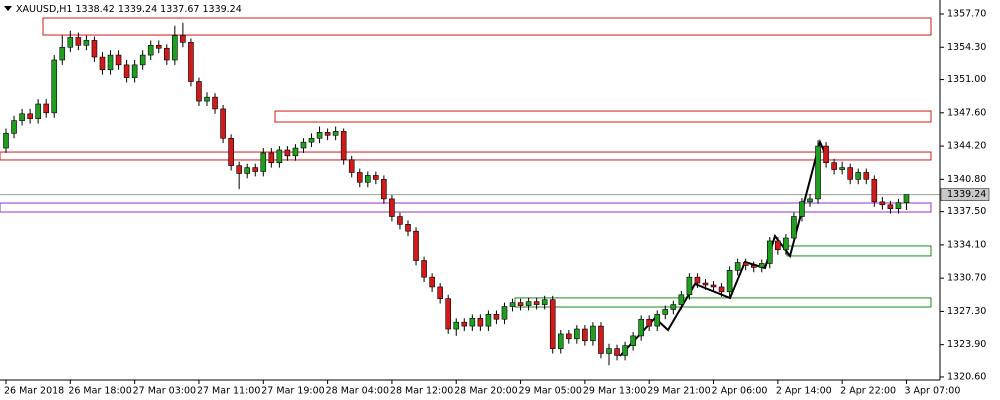  What do you see at coordinates (164, 391) in the screenshot?
I see `x-tick-label: 27 Mar 03:00` at bounding box center [164, 391].